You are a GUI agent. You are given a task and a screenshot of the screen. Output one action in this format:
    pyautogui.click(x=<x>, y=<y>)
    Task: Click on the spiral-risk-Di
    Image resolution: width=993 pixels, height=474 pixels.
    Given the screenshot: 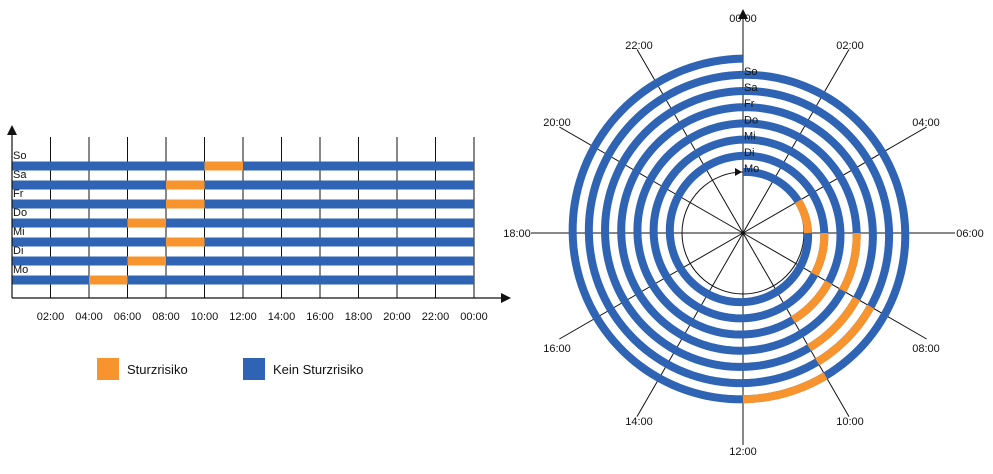 What is the action you would take?
    pyautogui.click(x=819, y=254)
    